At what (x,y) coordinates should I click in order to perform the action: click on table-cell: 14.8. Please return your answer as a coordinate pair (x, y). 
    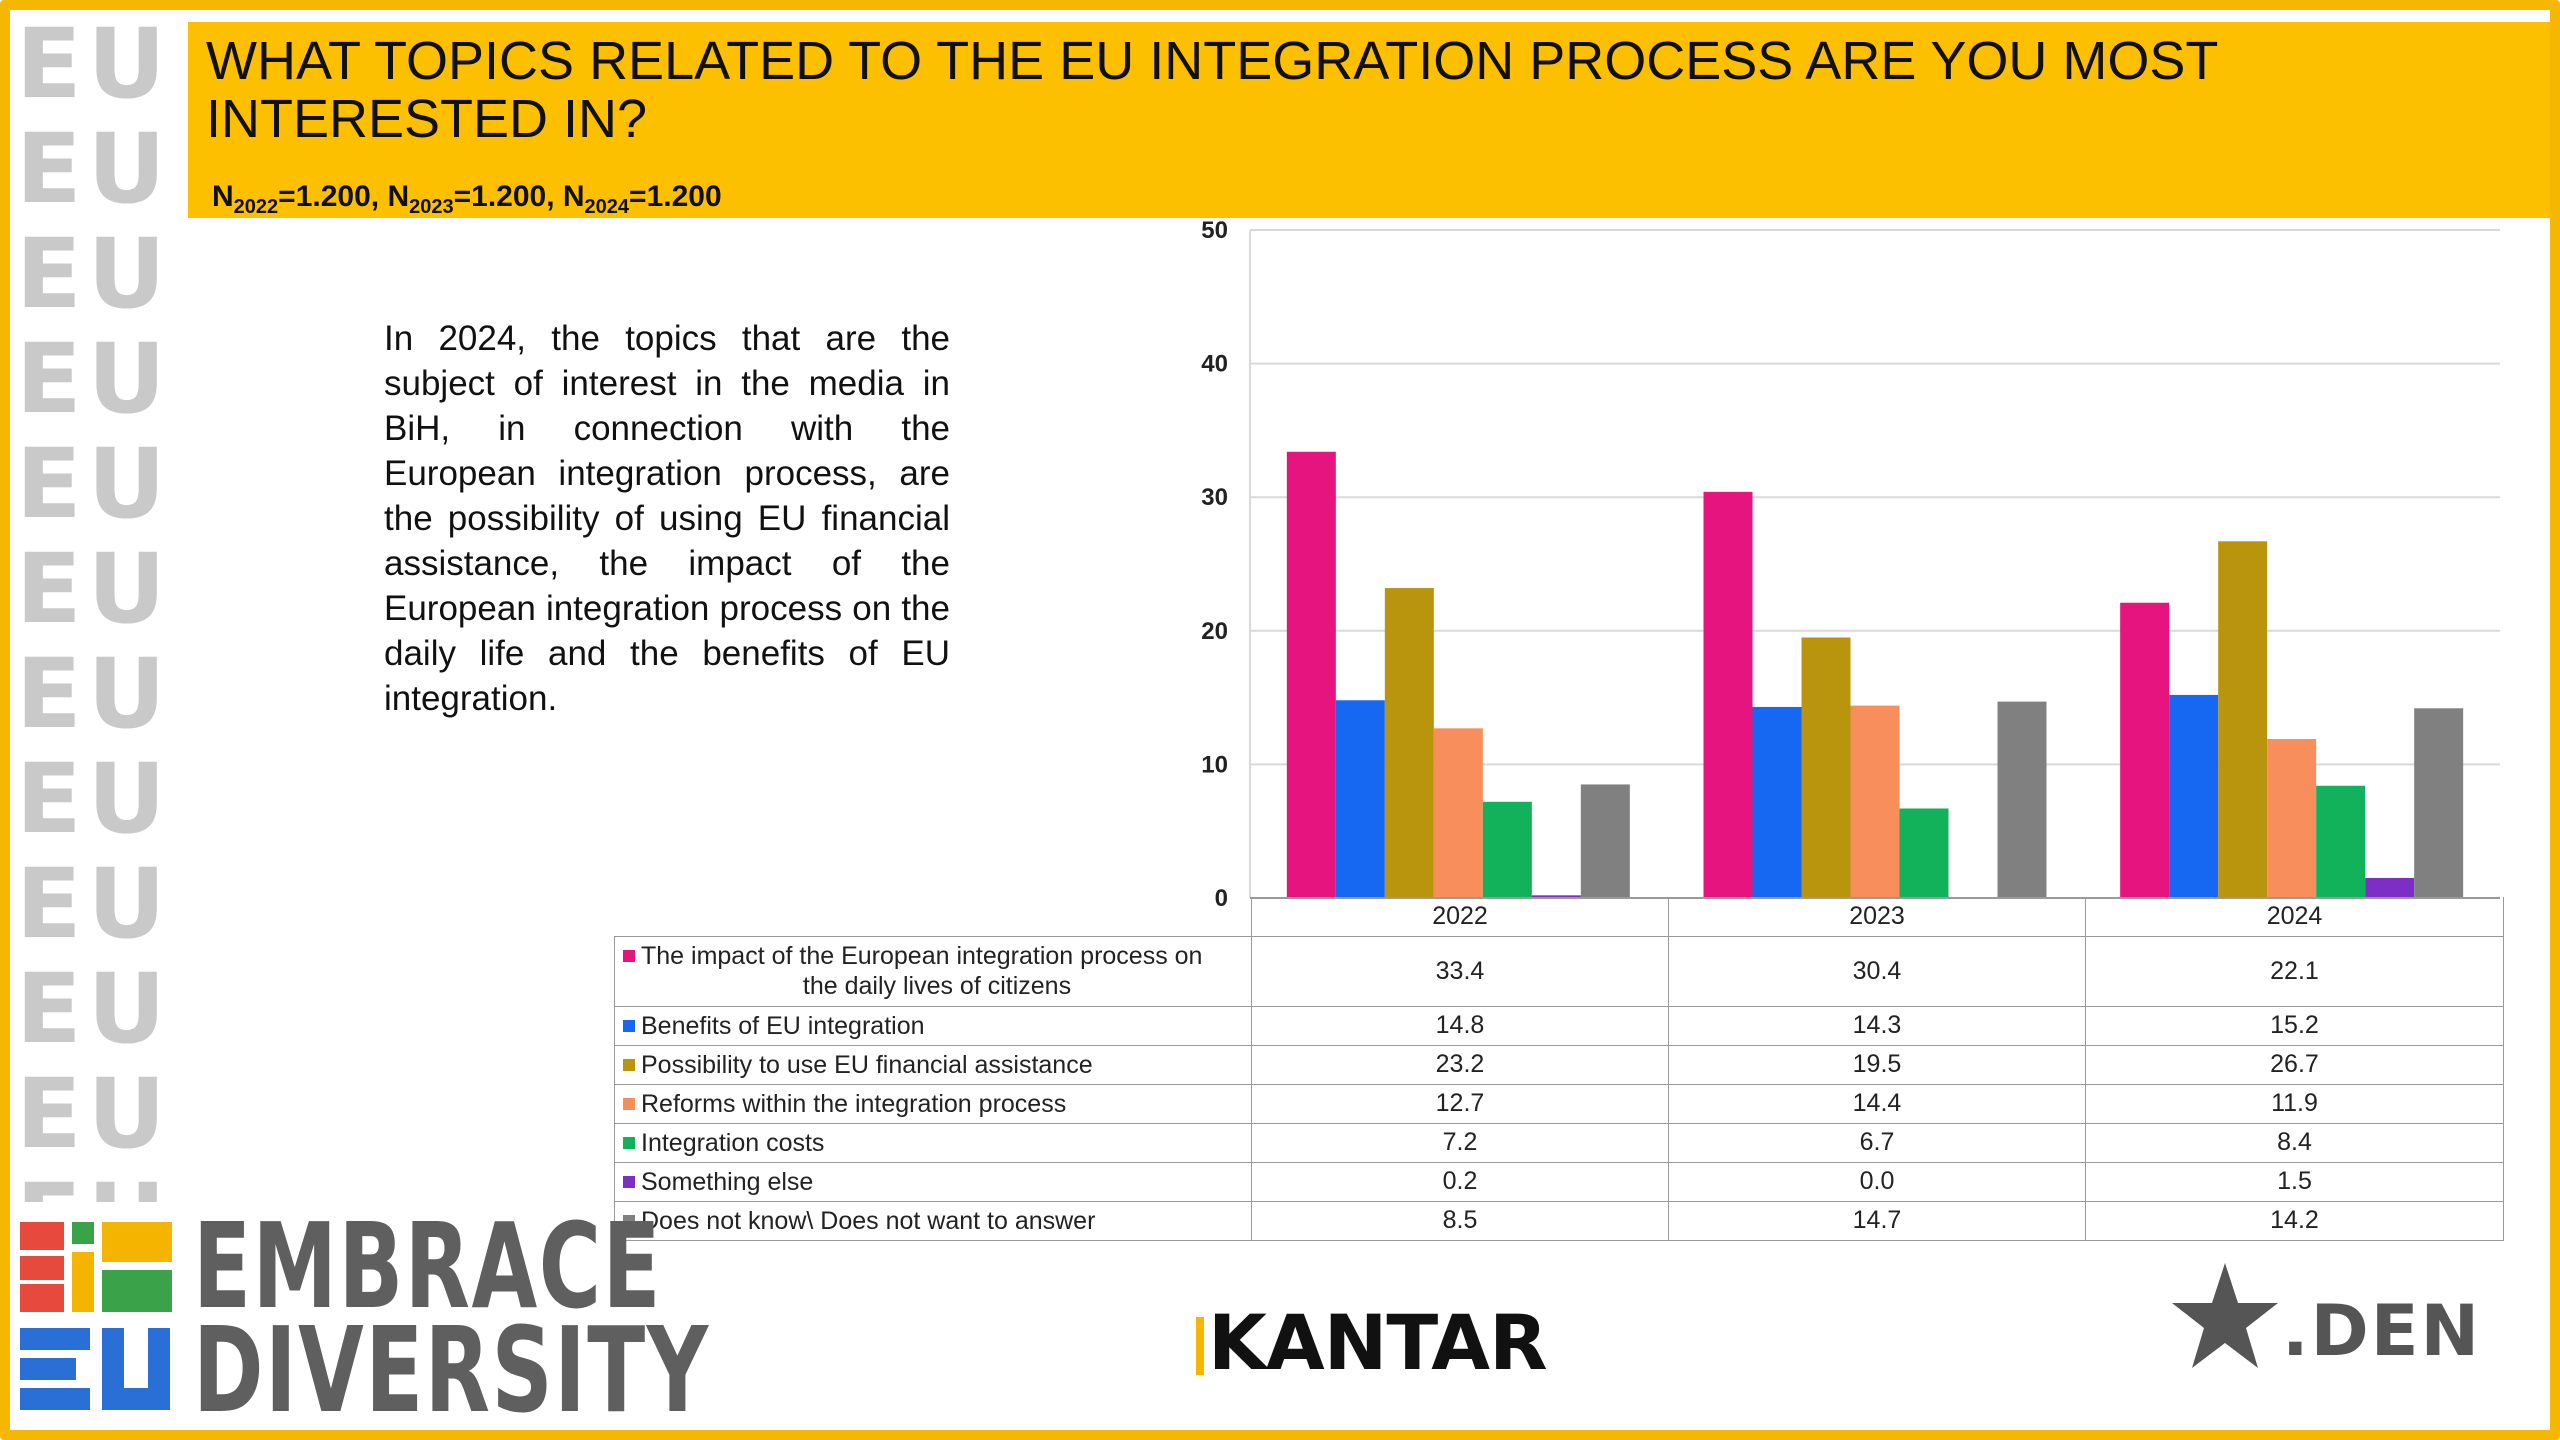
    Looking at the image, I should click on (1460, 1025).